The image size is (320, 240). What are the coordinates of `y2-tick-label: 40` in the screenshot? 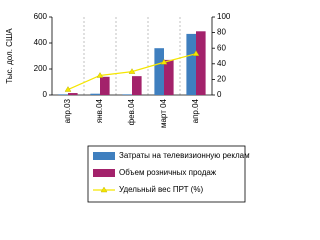 It's located at (221, 63).